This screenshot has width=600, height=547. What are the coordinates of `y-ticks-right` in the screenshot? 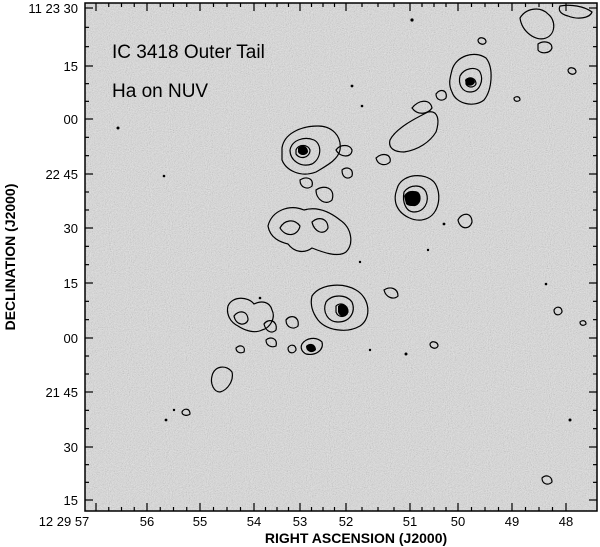 It's located at (593, 254).